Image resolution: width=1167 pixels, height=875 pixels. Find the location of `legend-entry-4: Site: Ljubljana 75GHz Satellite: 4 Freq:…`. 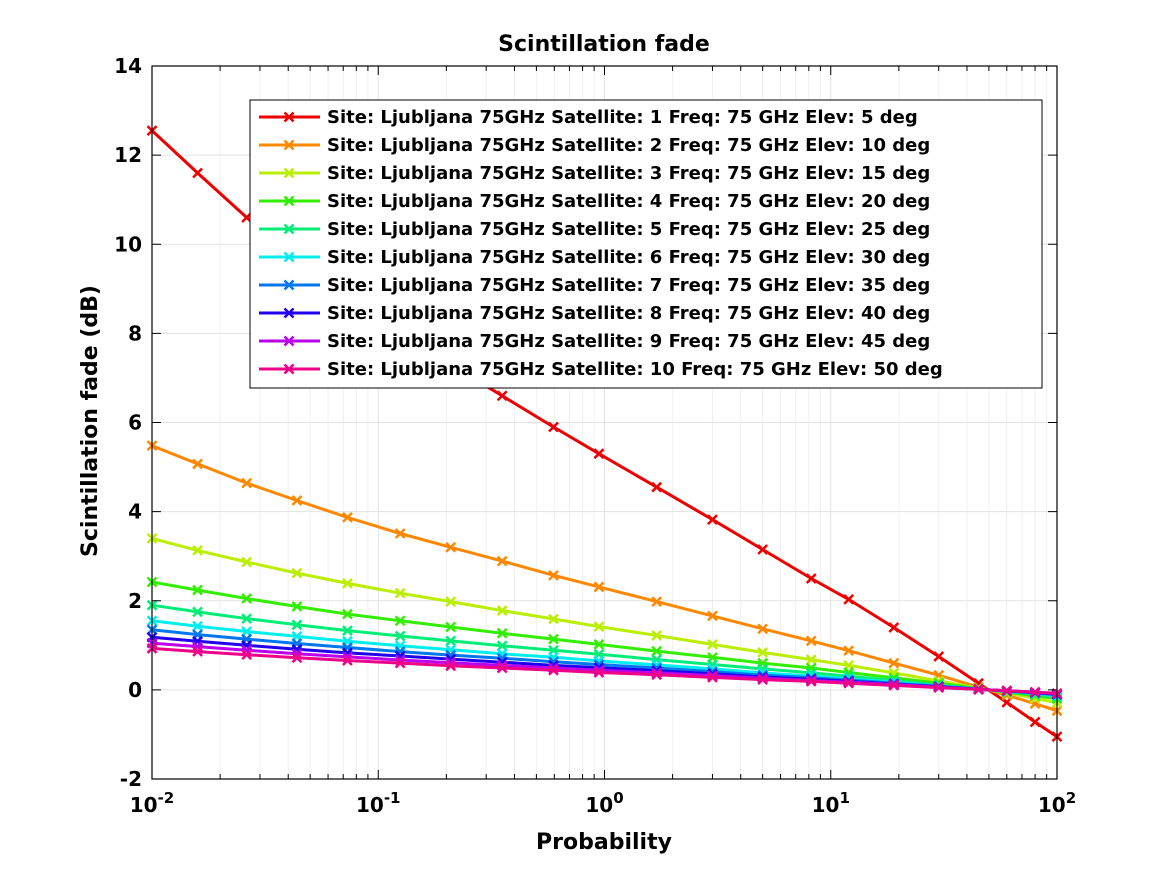

legend-entry-4: Site: Ljubljana 75GHz Satellite: 4 Freq:… is located at coordinates (594, 201).